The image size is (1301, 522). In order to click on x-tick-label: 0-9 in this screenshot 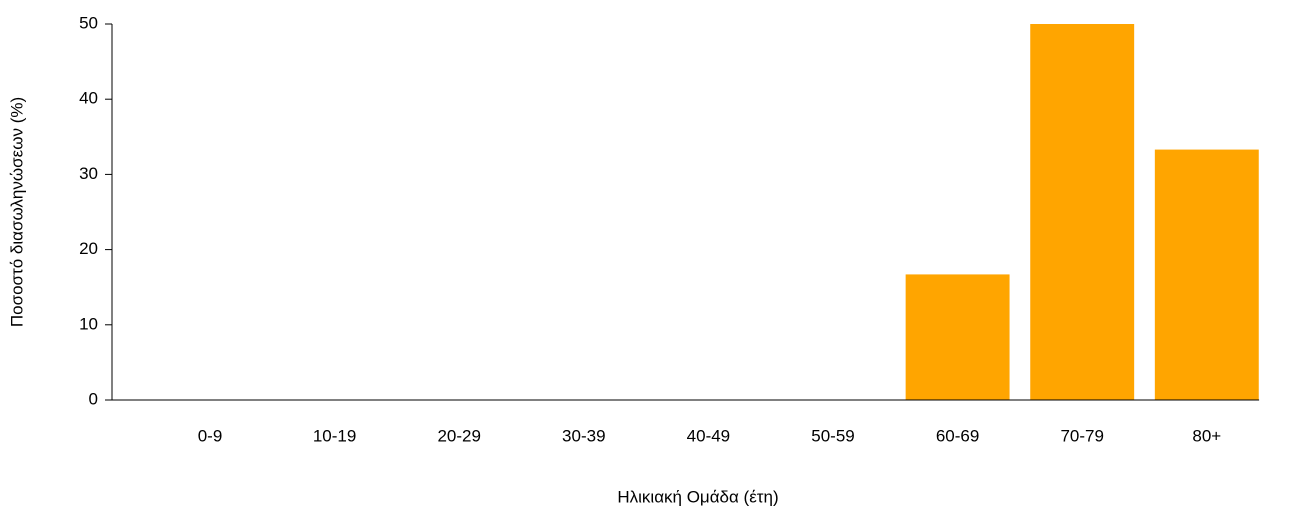, I will do `click(210, 435)`.